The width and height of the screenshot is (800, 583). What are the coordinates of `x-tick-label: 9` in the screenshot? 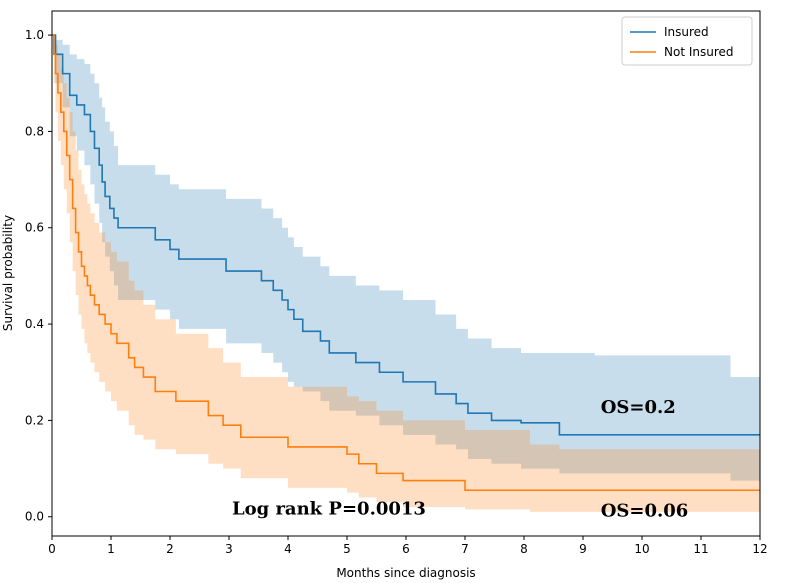 It's located at (583, 549).